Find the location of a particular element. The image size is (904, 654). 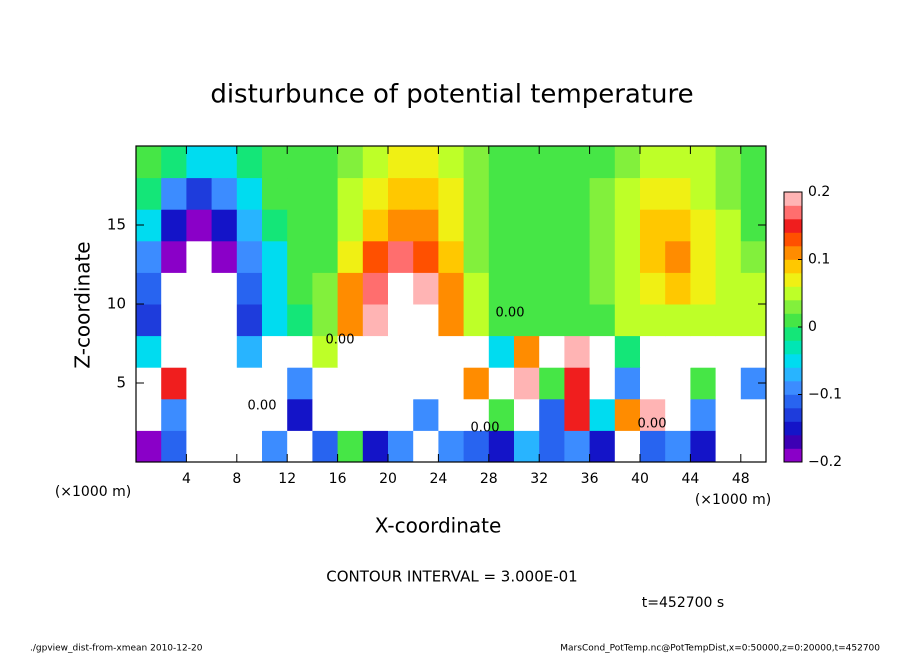

x-tick-label: 32 is located at coordinates (539, 479).